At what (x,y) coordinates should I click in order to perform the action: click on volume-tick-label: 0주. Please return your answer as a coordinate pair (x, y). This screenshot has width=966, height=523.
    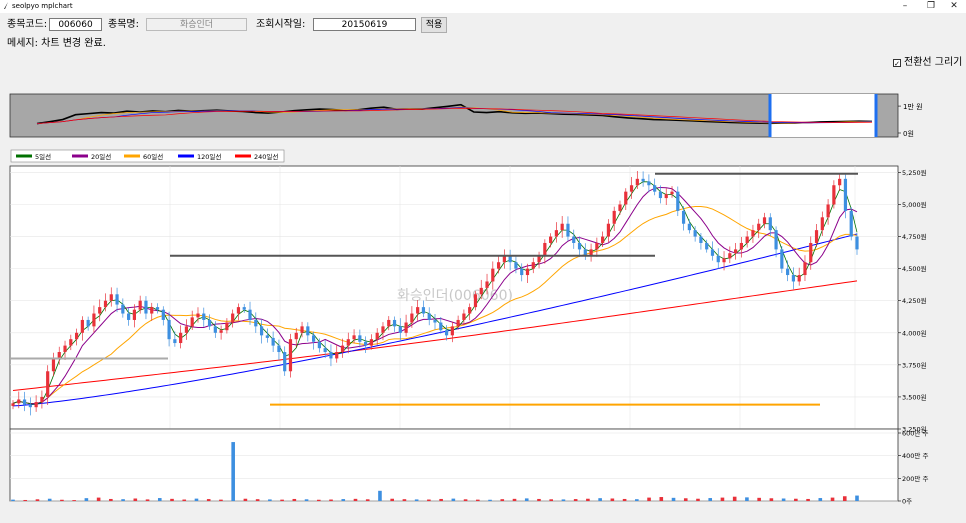
    Looking at the image, I should click on (907, 502).